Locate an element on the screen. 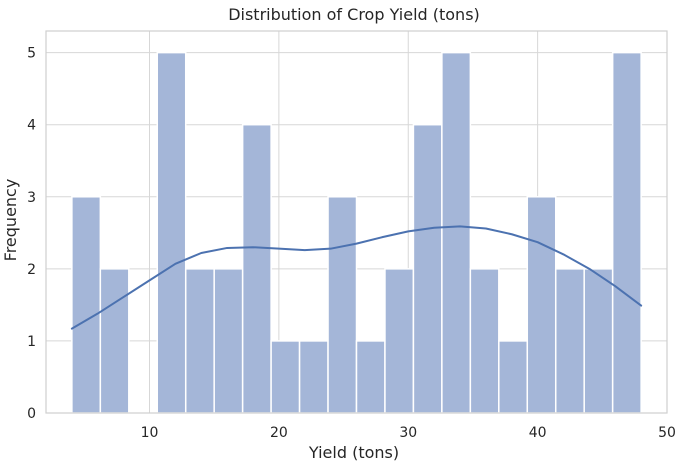 The width and height of the screenshot is (684, 465). y-tick-label: 1 is located at coordinates (31, 342).